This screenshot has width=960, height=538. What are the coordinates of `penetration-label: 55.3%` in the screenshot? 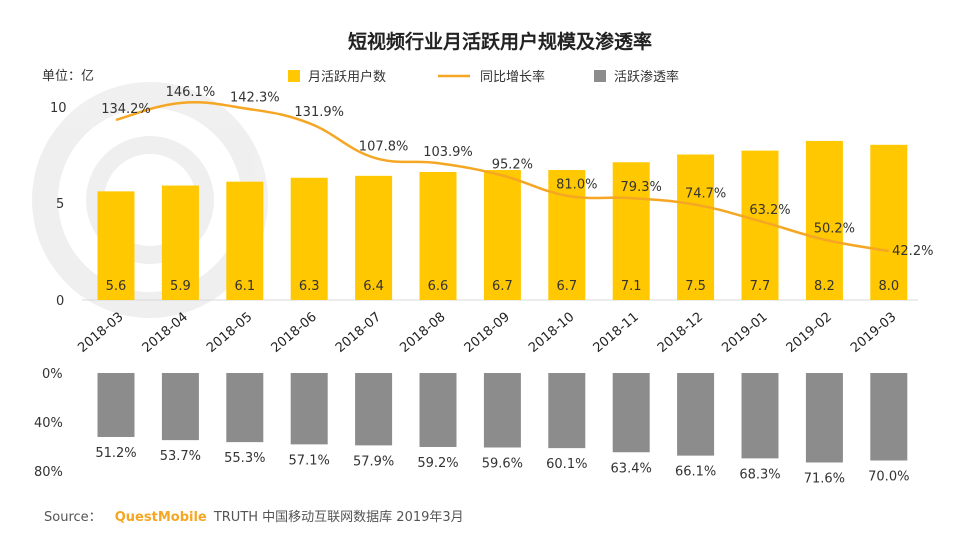 It's located at (244, 458).